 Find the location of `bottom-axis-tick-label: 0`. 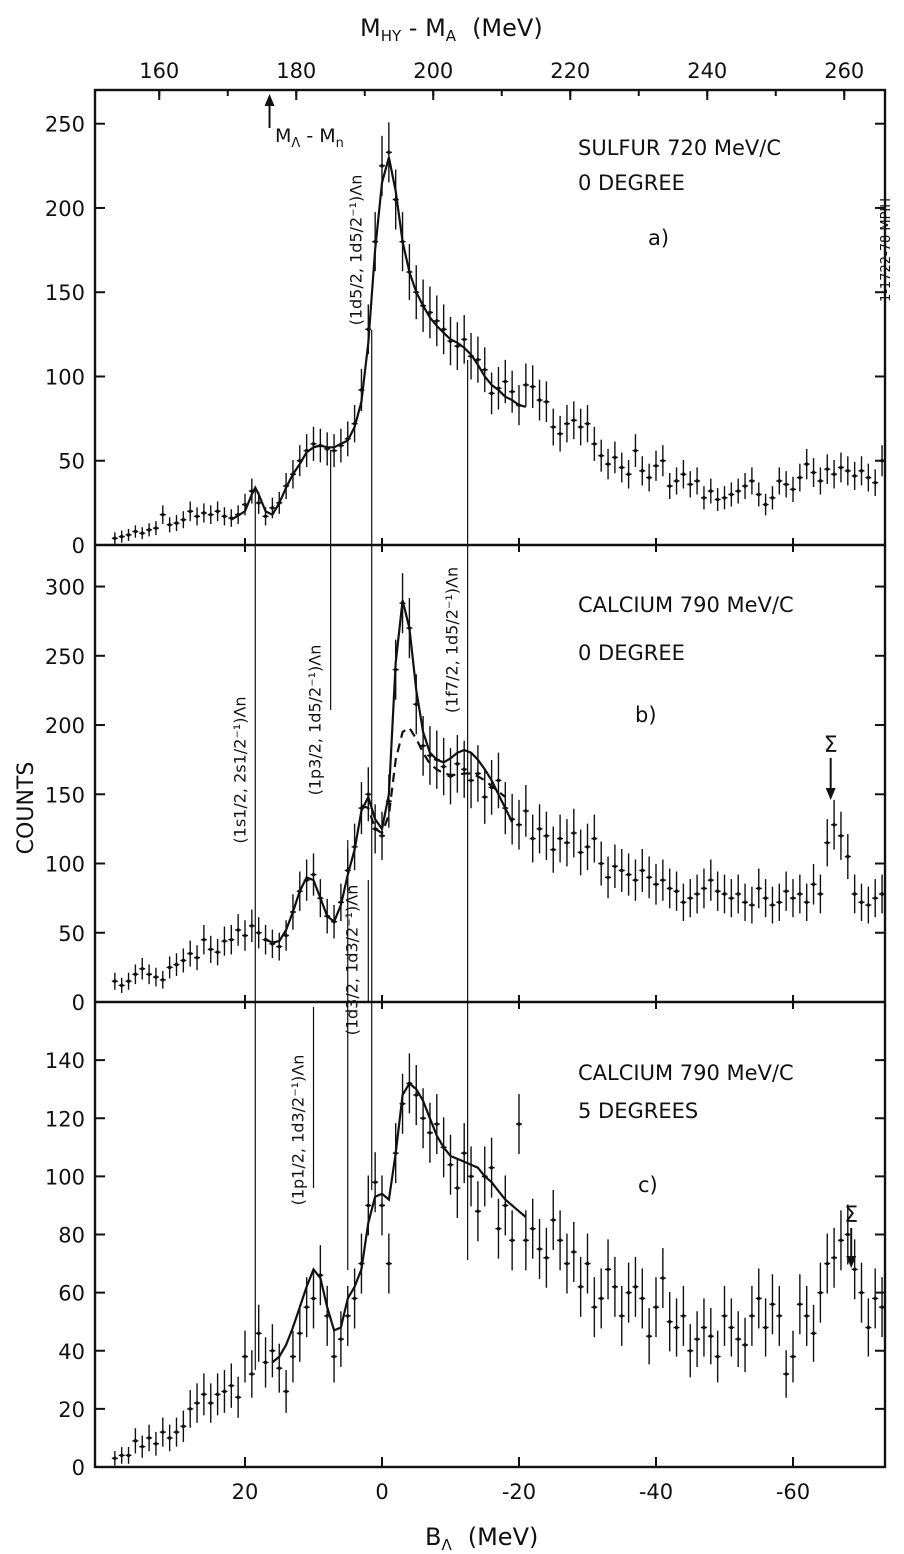

bottom-axis-tick-label: 0 is located at coordinates (381, 1492).